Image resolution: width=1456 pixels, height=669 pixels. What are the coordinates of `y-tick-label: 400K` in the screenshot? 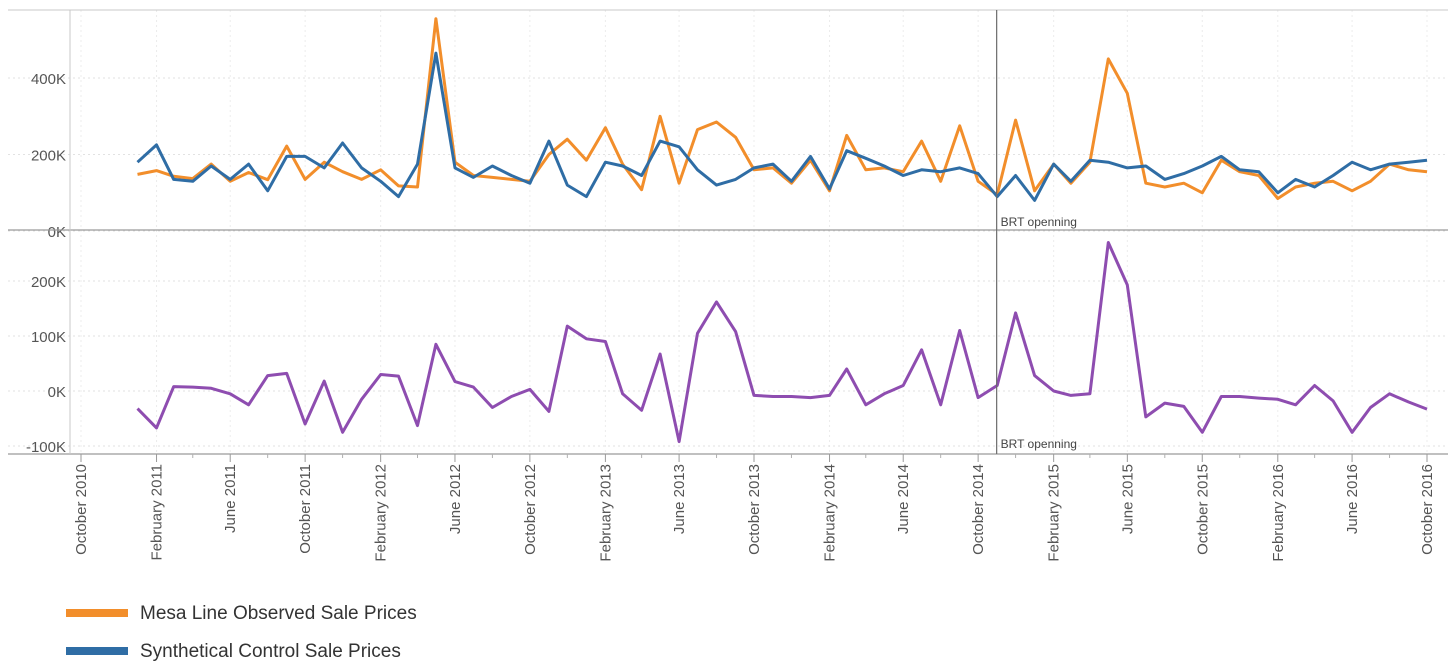 It's located at (48, 79).